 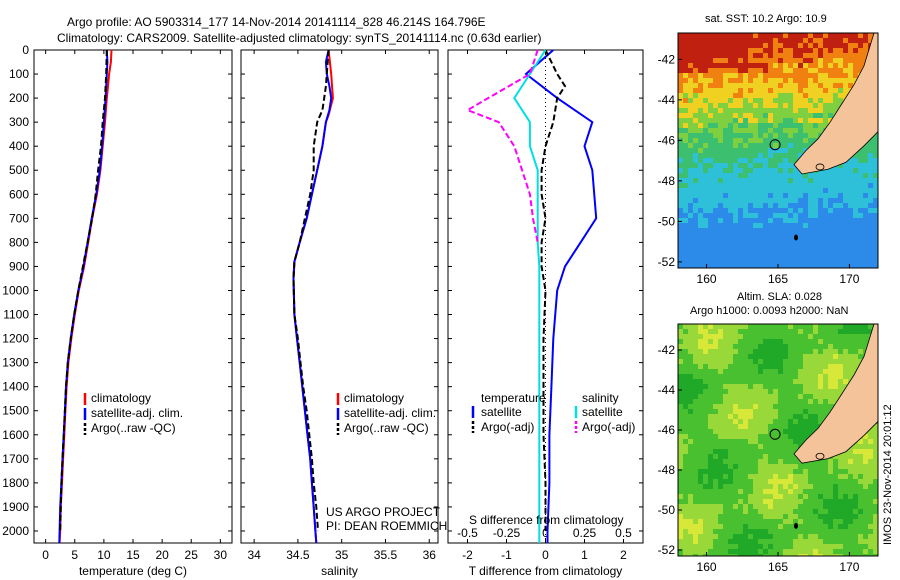 What do you see at coordinates (585, 533) in the screenshot?
I see `x-top-tick-label: 0.25` at bounding box center [585, 533].